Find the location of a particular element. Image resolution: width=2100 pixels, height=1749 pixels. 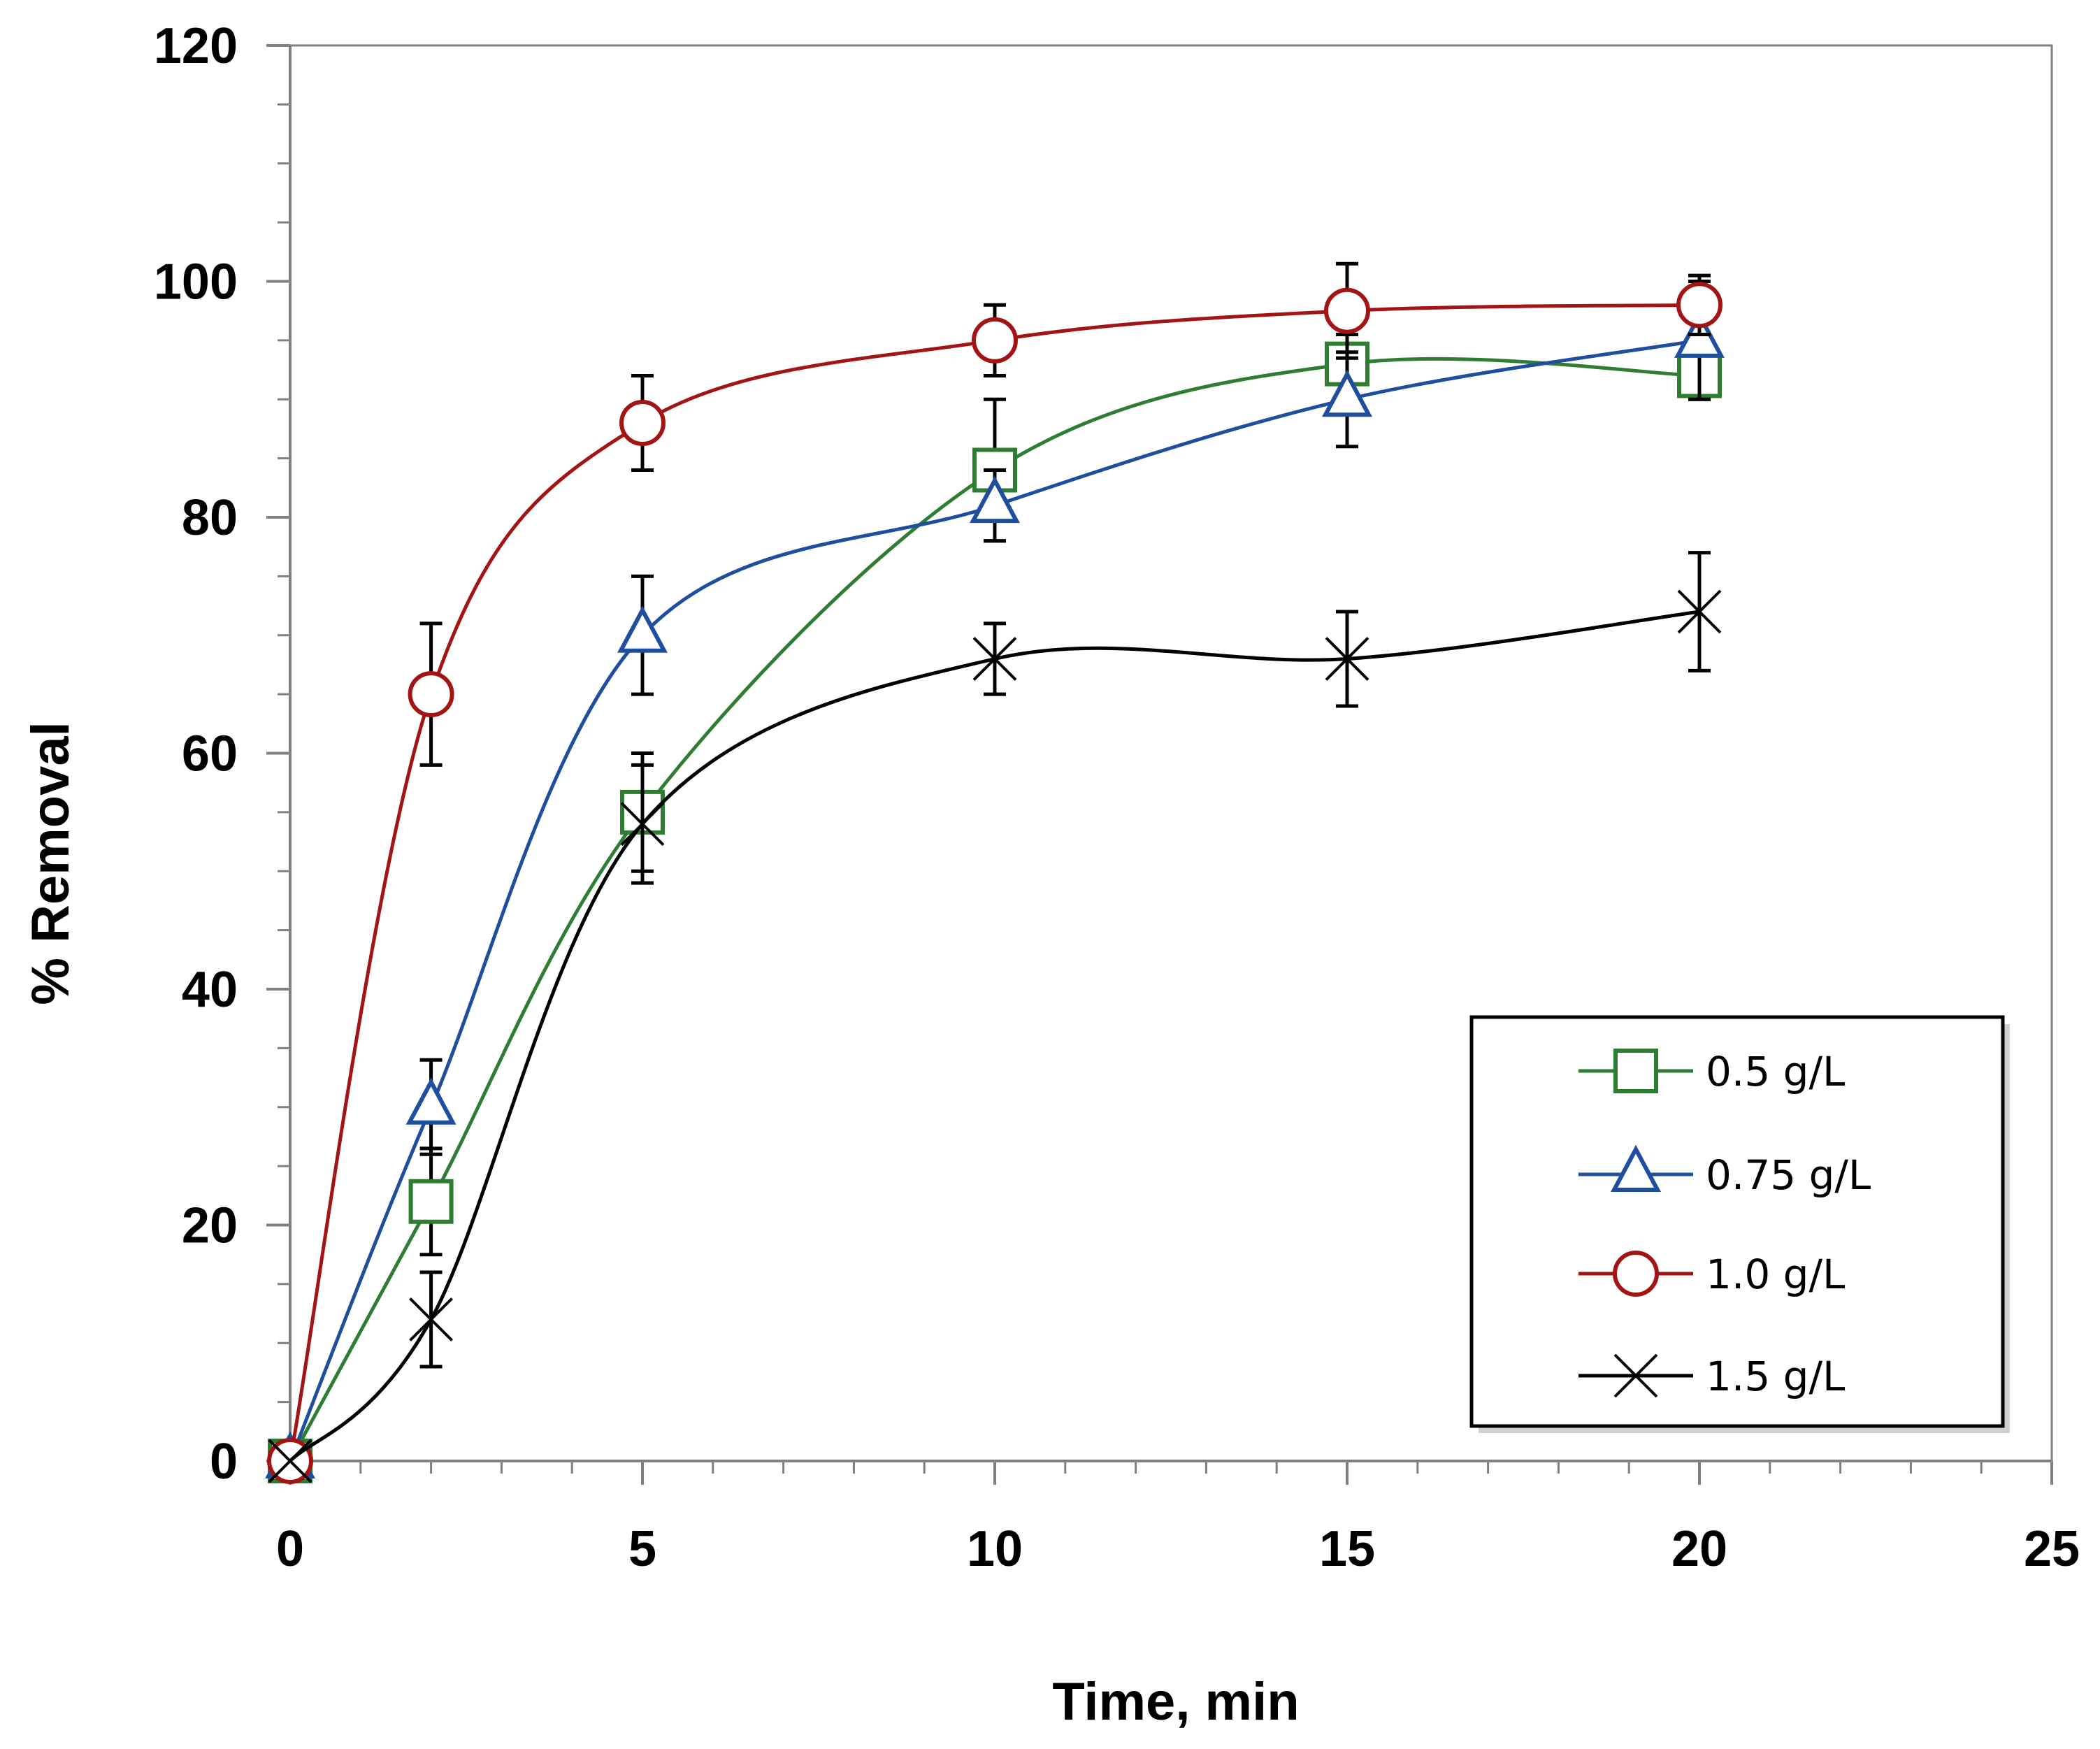

y-tick-label: 40 is located at coordinates (210, 990).